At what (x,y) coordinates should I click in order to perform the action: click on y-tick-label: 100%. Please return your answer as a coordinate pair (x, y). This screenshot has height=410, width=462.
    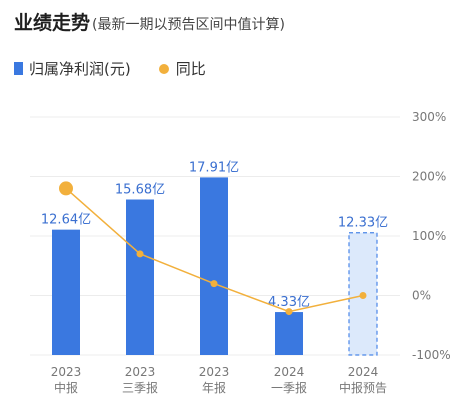
    Looking at the image, I should click on (429, 236).